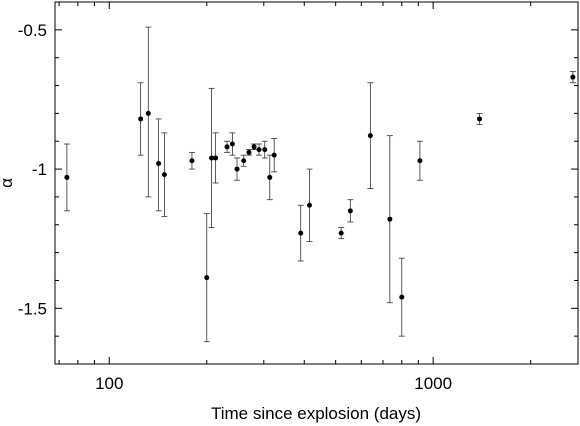 The height and width of the screenshot is (426, 580). I want to click on x-tick-label: 100, so click(109, 383).